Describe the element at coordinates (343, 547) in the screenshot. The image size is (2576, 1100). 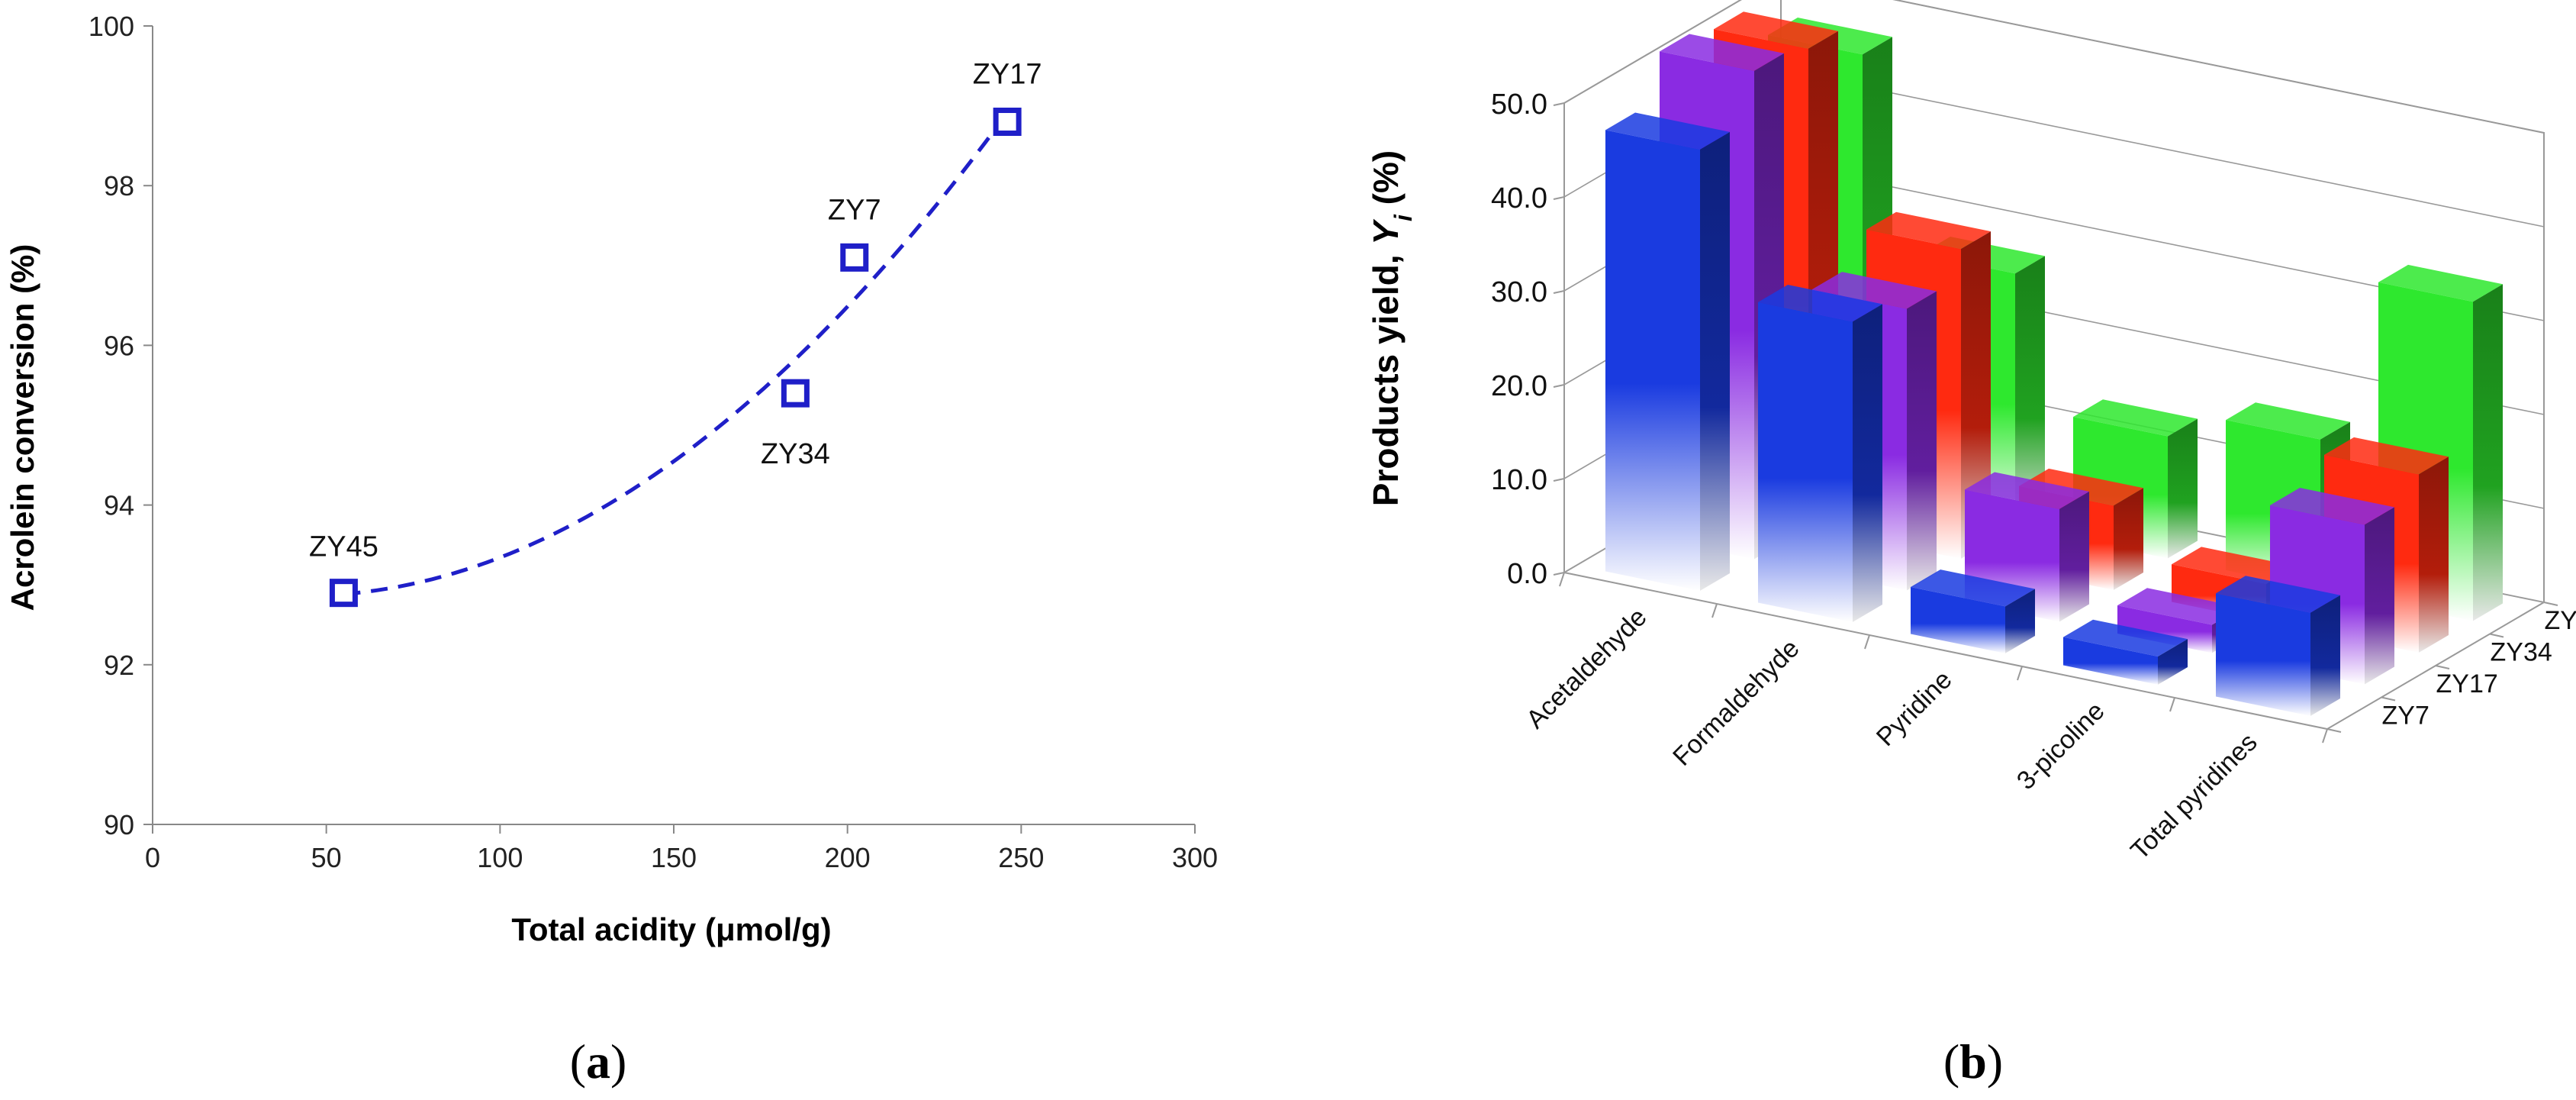
I see `point-label: ZY45` at that location.